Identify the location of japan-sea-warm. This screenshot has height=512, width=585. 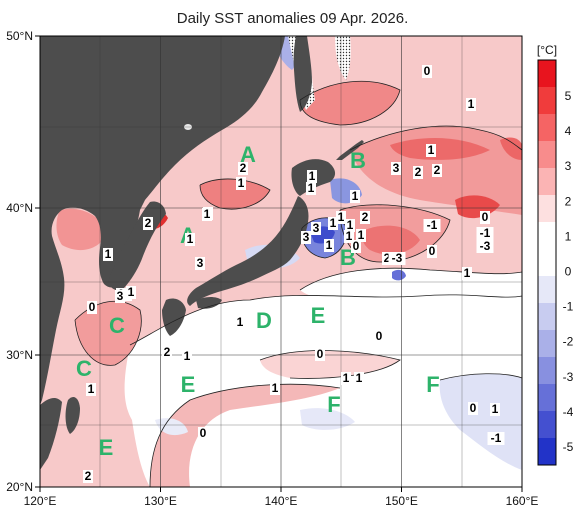
(235, 194).